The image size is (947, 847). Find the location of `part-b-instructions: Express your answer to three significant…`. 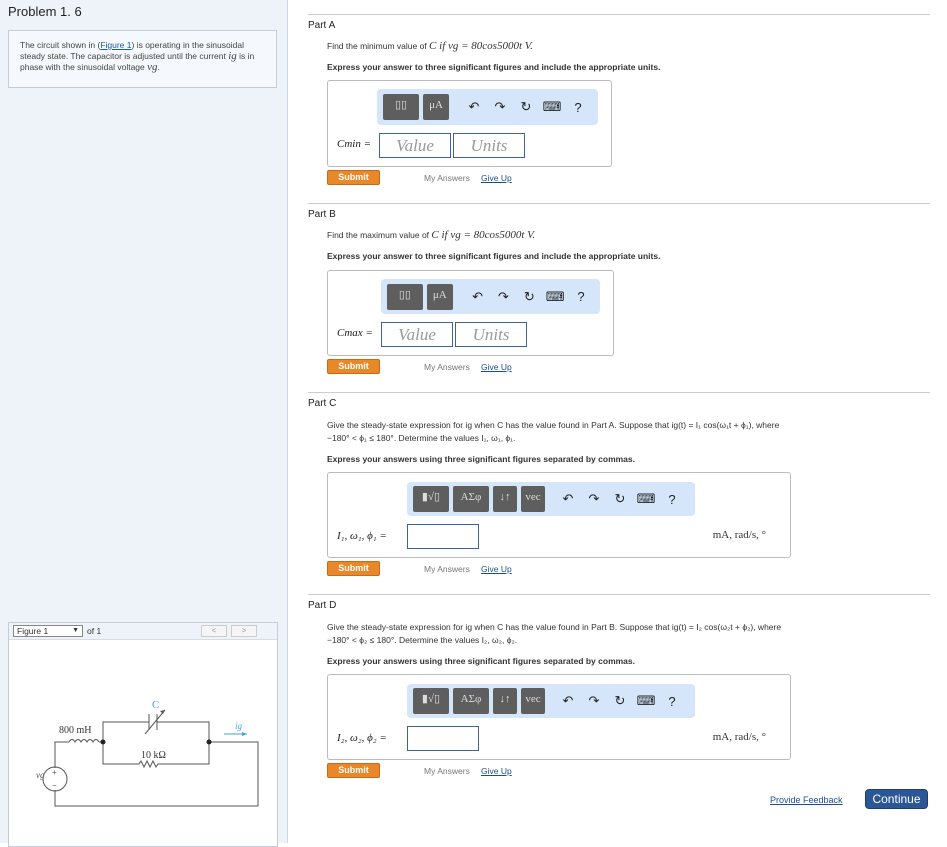

part-b-instructions: Express your answer to three significant… is located at coordinates (494, 256).